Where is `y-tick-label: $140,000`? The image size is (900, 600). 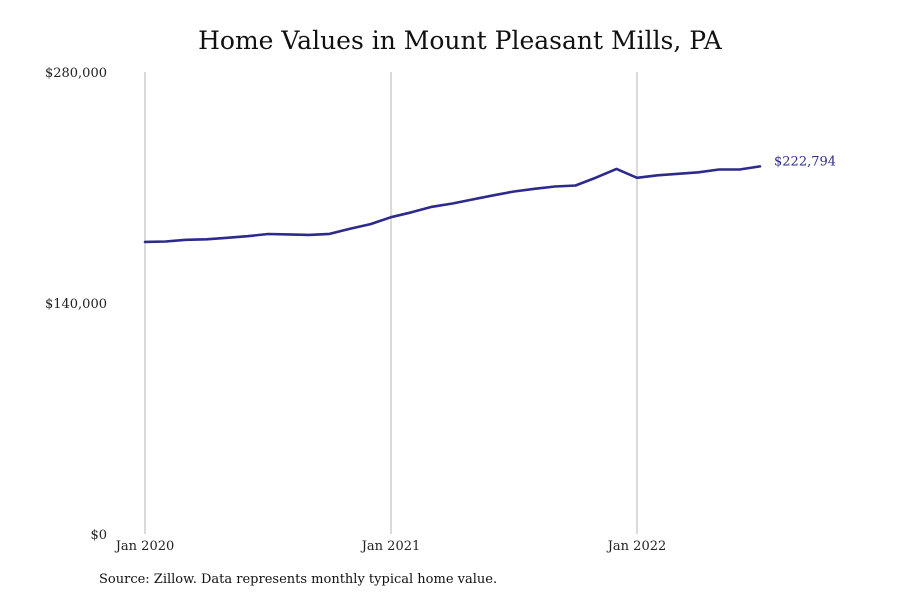
y-tick-label: $140,000 is located at coordinates (76, 304).